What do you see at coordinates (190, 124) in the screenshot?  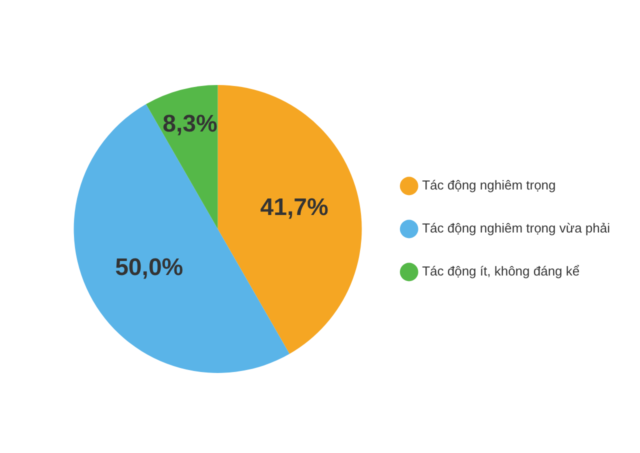 I see `data-label: 8,3%` at bounding box center [190, 124].